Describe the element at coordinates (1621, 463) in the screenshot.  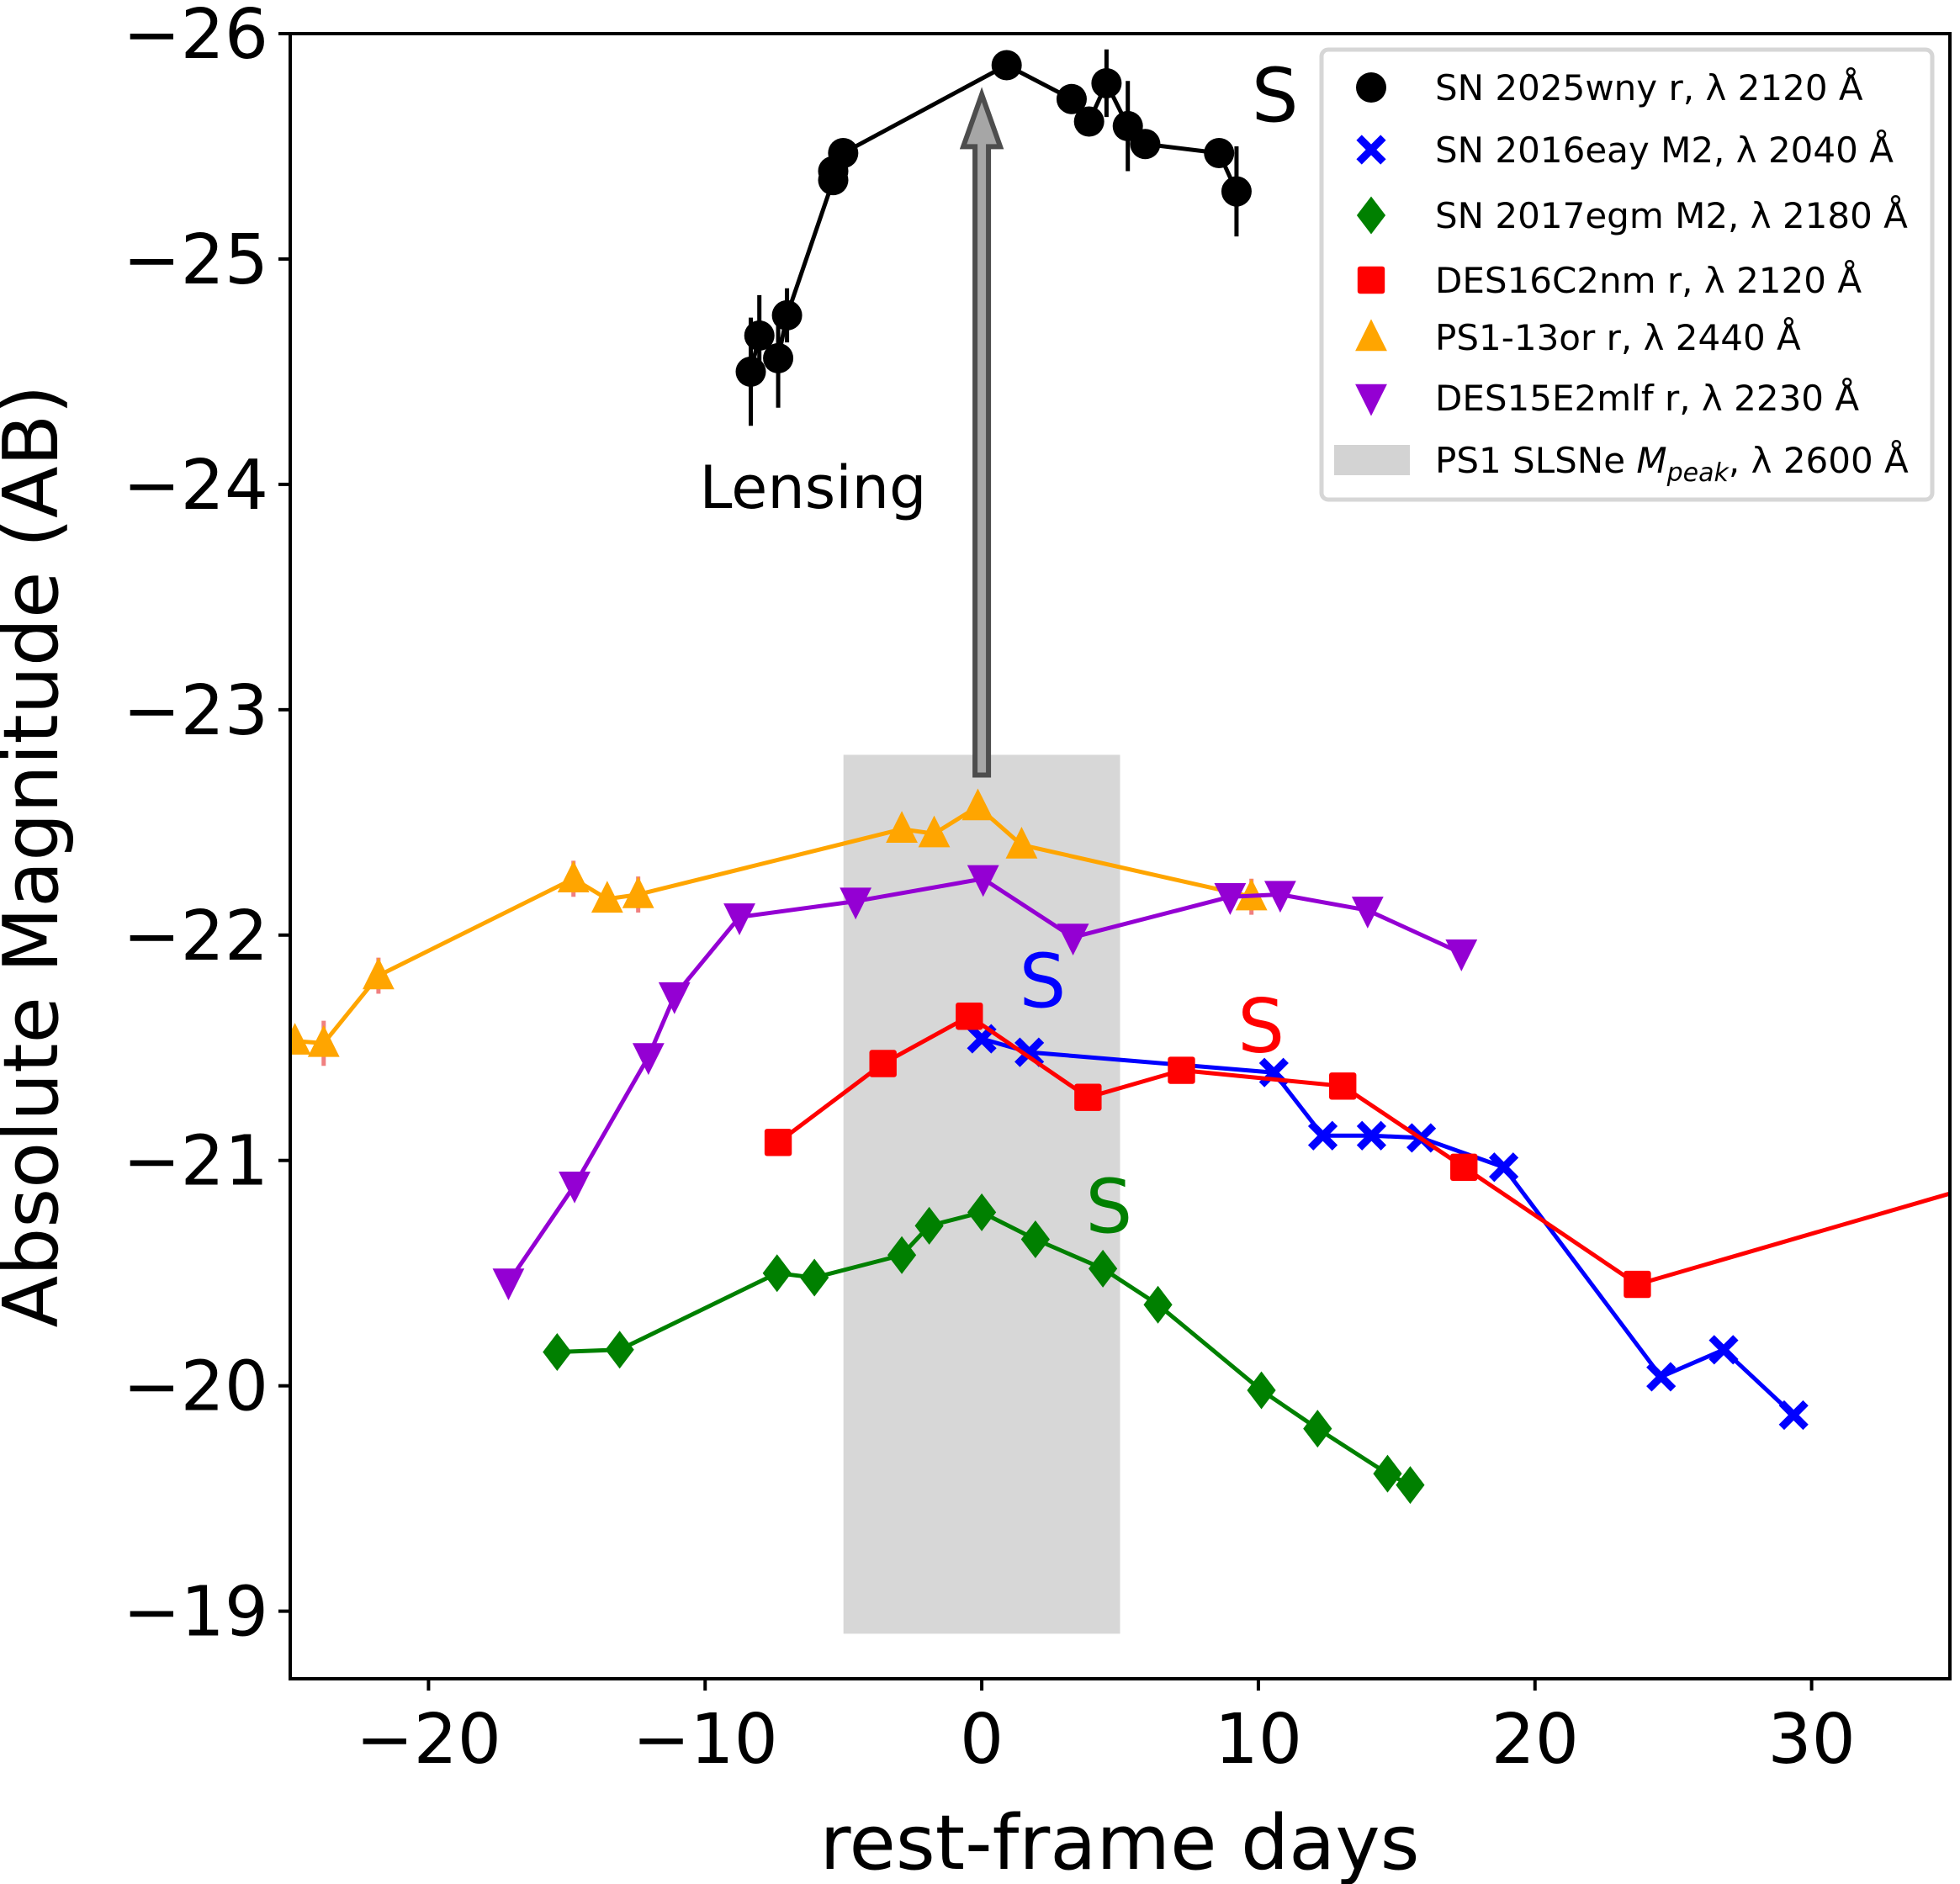
I see `legend-item: PS1 SLSNe Mpeak, λ 2600 Å` at that location.